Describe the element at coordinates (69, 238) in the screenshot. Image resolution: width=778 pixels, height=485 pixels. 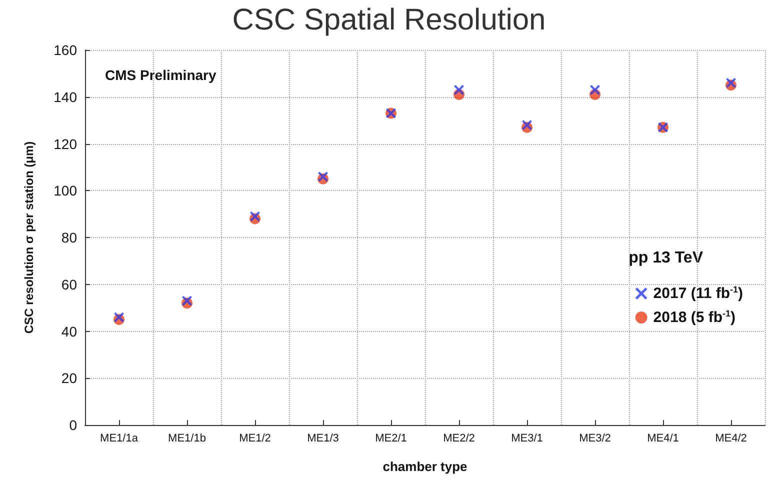
I see `y-tick-label: 80` at that location.